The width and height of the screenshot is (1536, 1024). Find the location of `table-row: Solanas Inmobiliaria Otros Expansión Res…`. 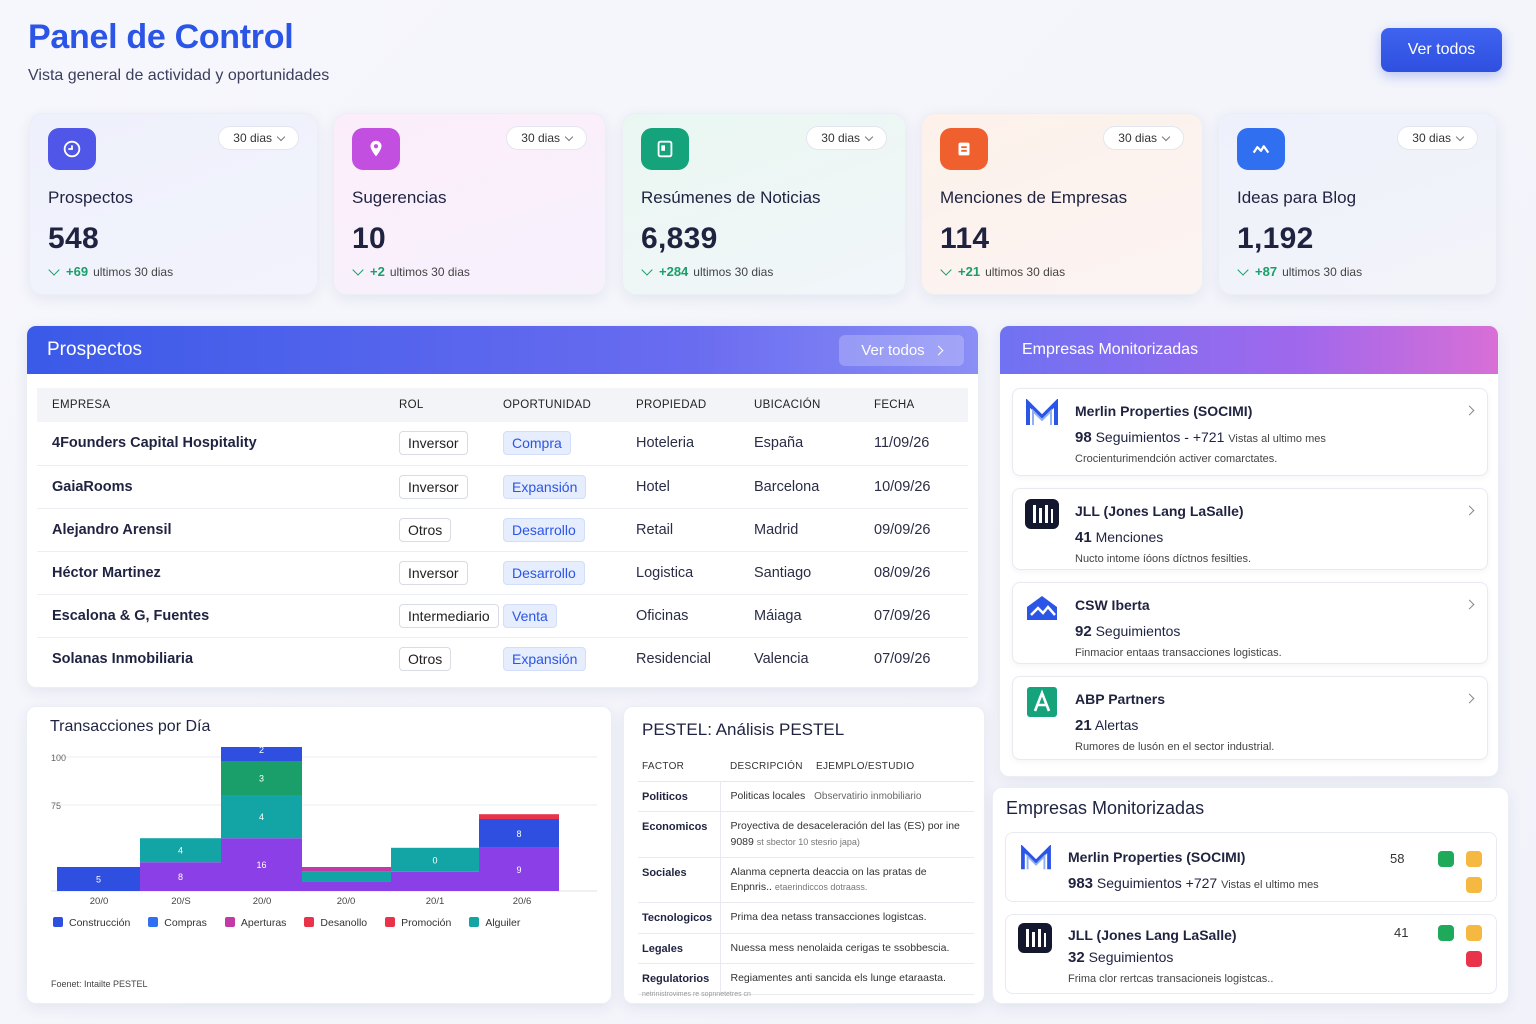

table-row: Solanas Inmobiliaria Otros Expansión Res… is located at coordinates (502, 658).